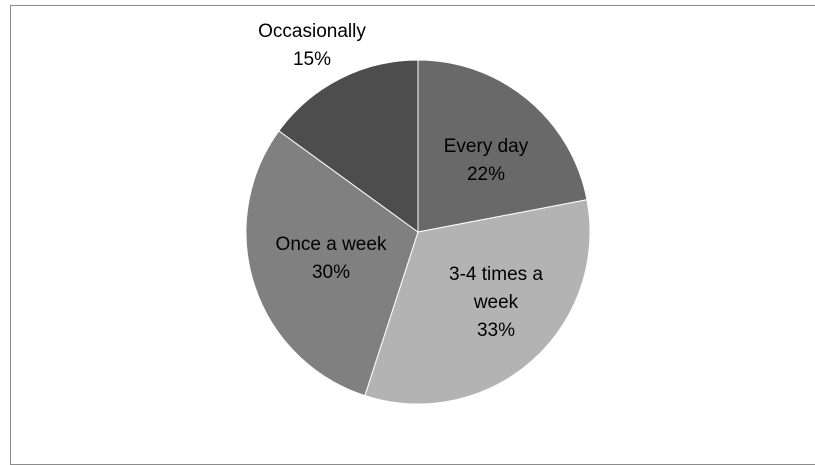 The image size is (815, 465). I want to click on pie-slice-once-a-week, so click(332, 263).